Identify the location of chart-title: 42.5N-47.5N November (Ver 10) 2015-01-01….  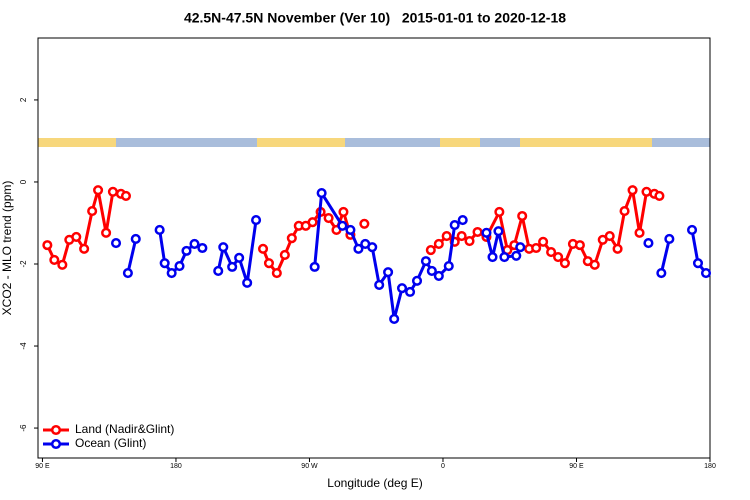
(375, 18).